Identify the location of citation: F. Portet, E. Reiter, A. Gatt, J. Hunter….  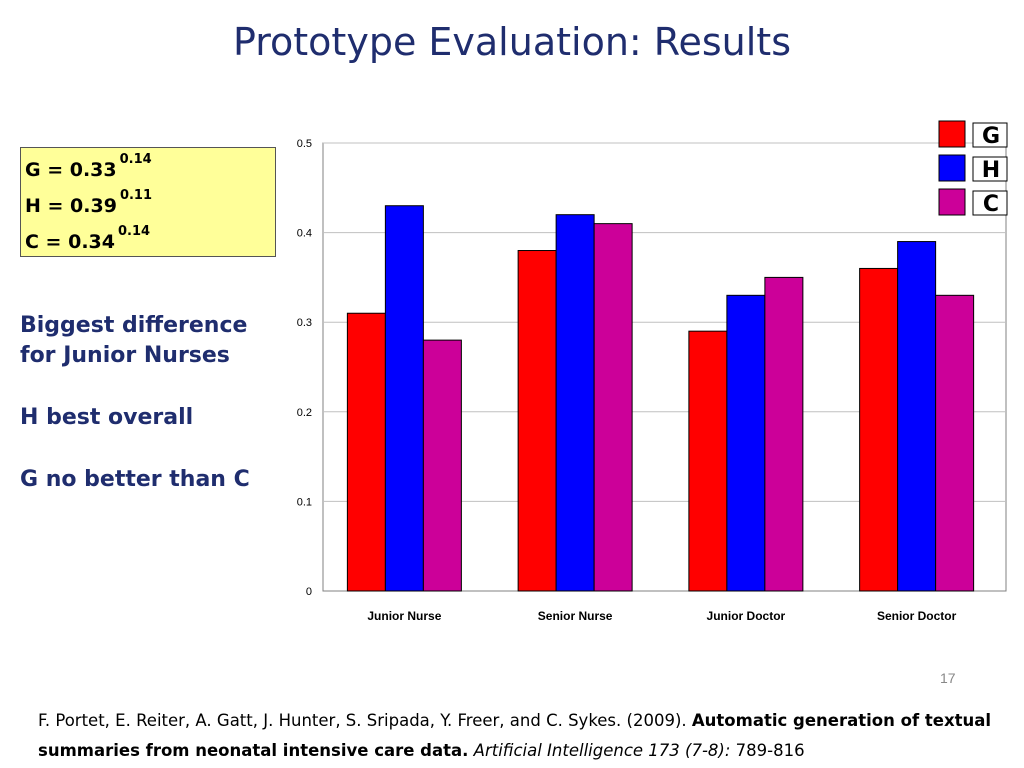
(518, 736).